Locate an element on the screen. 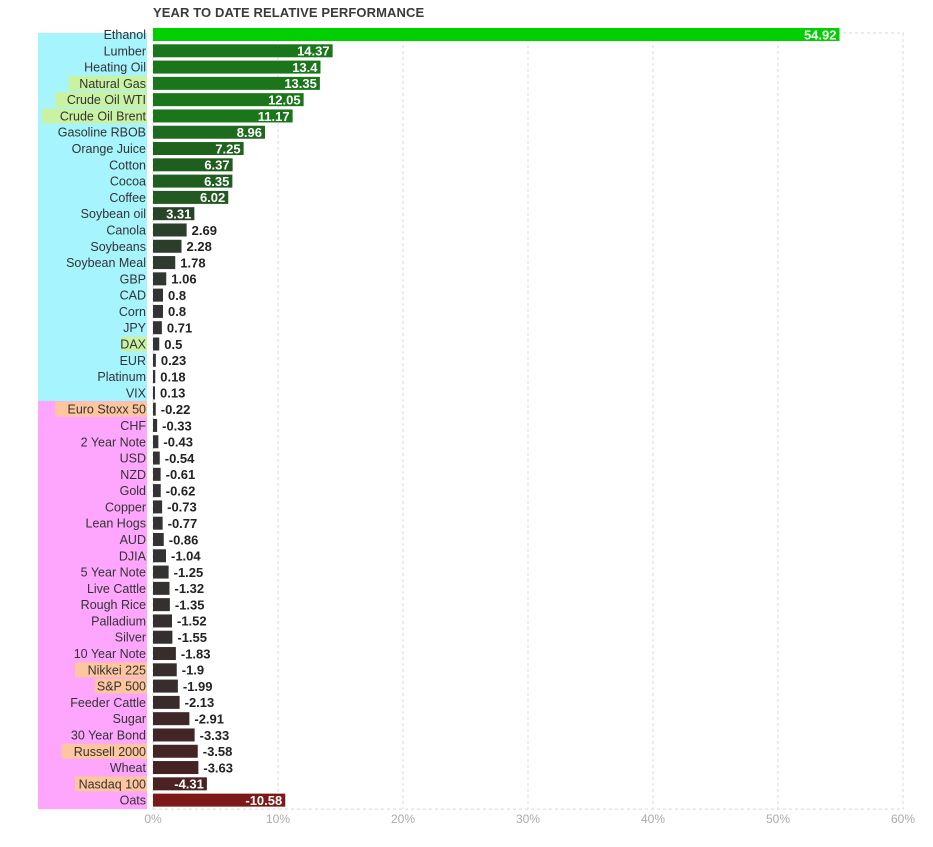 Image resolution: width=933 pixels, height=847 pixels. value-label: 6.35 is located at coordinates (216, 181).